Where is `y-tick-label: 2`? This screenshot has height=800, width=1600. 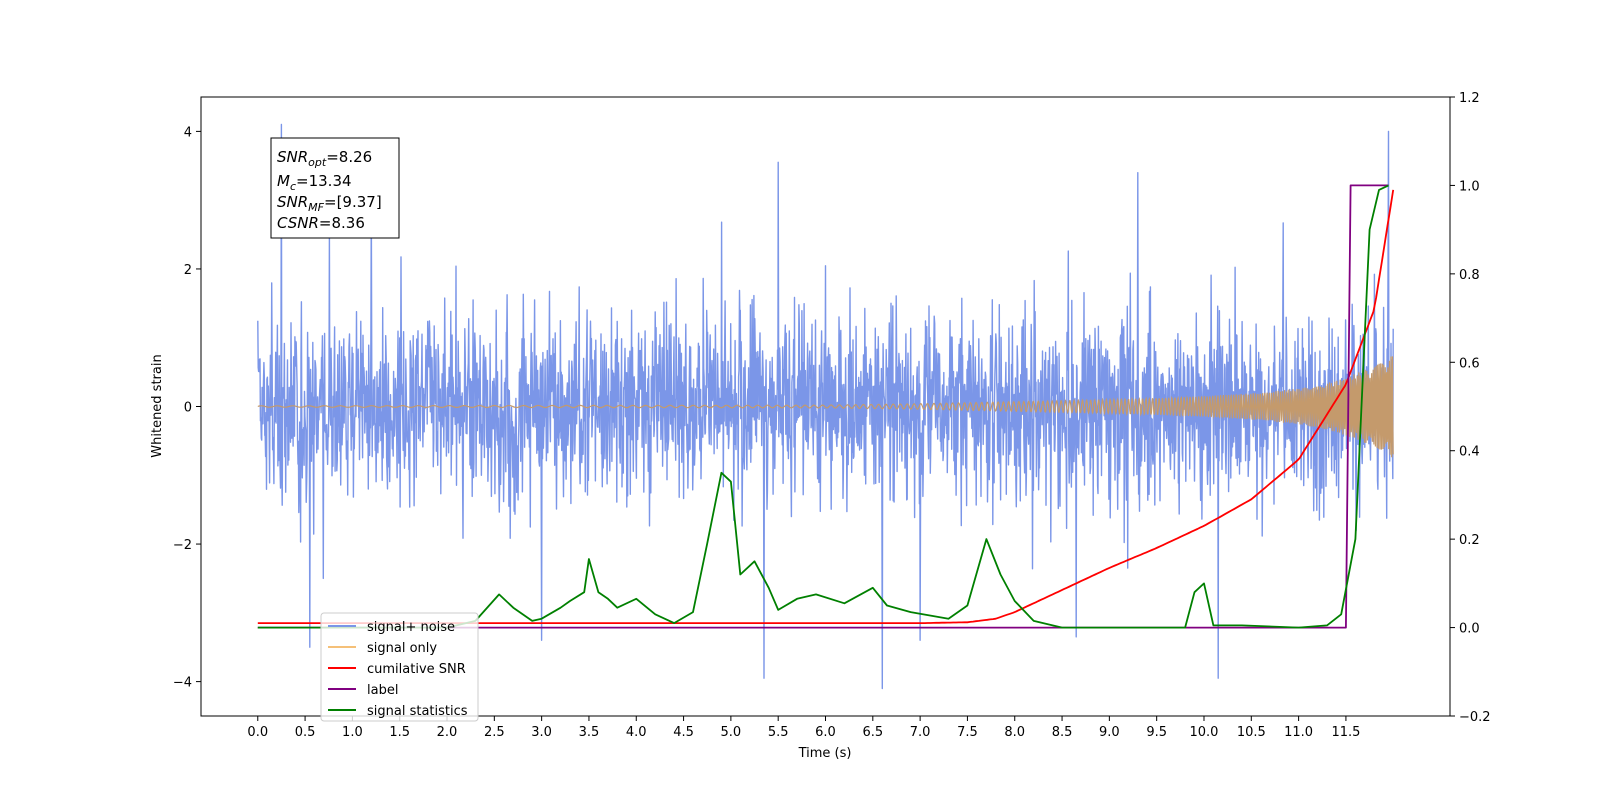 y-tick-label: 2 is located at coordinates (188, 270).